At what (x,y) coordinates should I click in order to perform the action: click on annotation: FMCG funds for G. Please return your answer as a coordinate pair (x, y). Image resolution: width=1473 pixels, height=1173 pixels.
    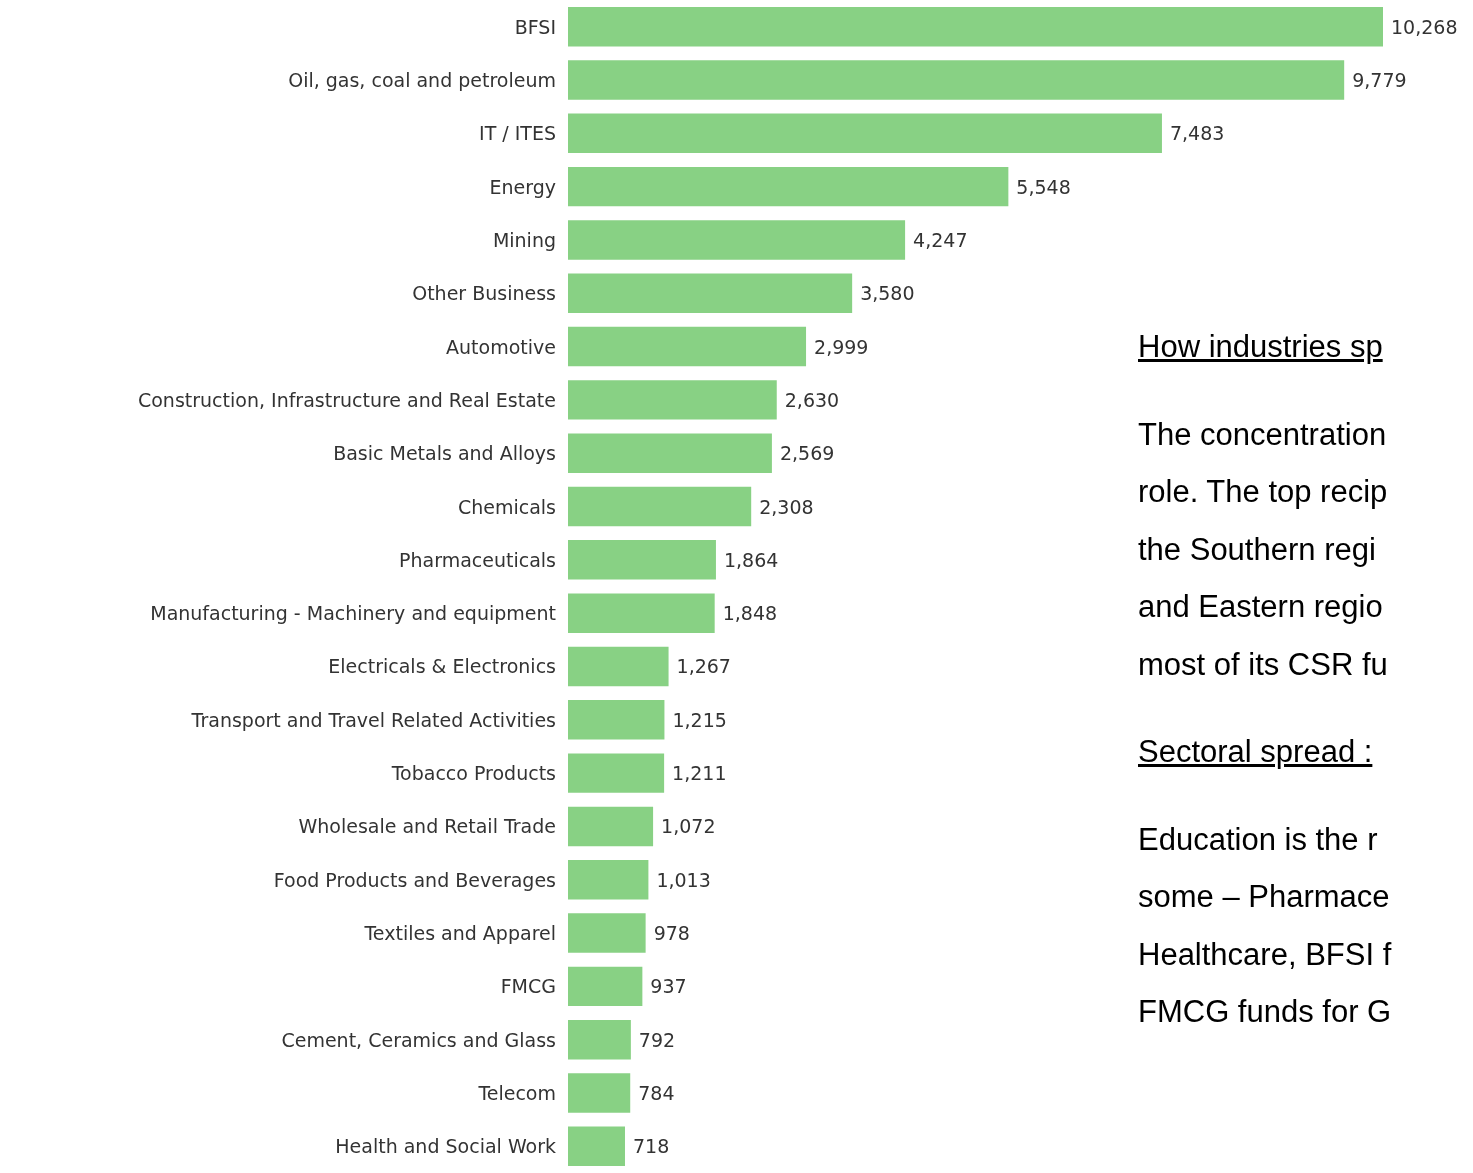
    Looking at the image, I should click on (1265, 1012).